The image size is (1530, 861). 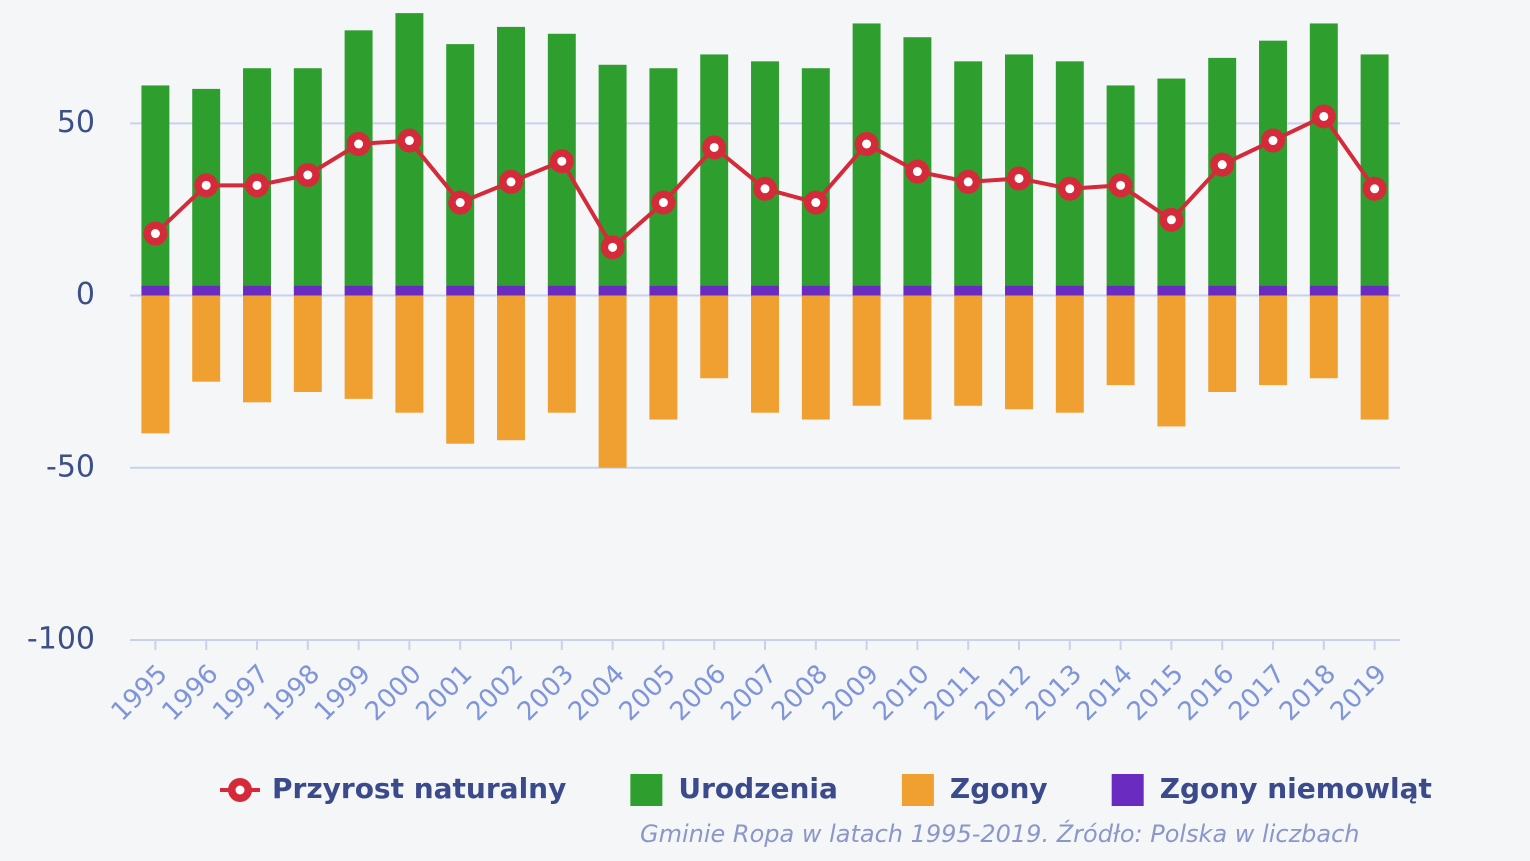 What do you see at coordinates (851, 693) in the screenshot?
I see `x-tick-label: 2009` at bounding box center [851, 693].